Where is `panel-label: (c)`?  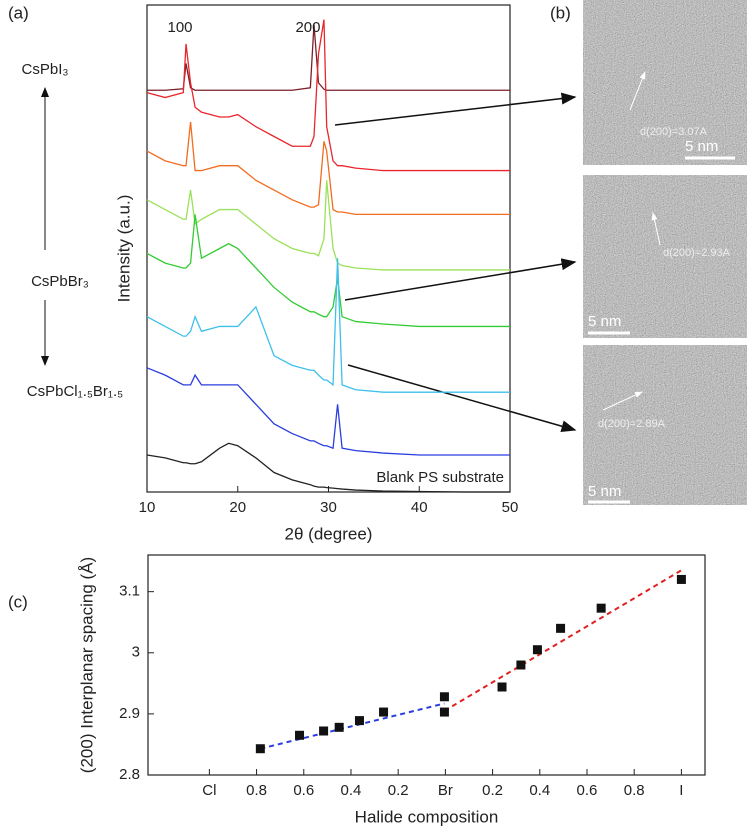
panel-label: (c) is located at coordinates (18, 601).